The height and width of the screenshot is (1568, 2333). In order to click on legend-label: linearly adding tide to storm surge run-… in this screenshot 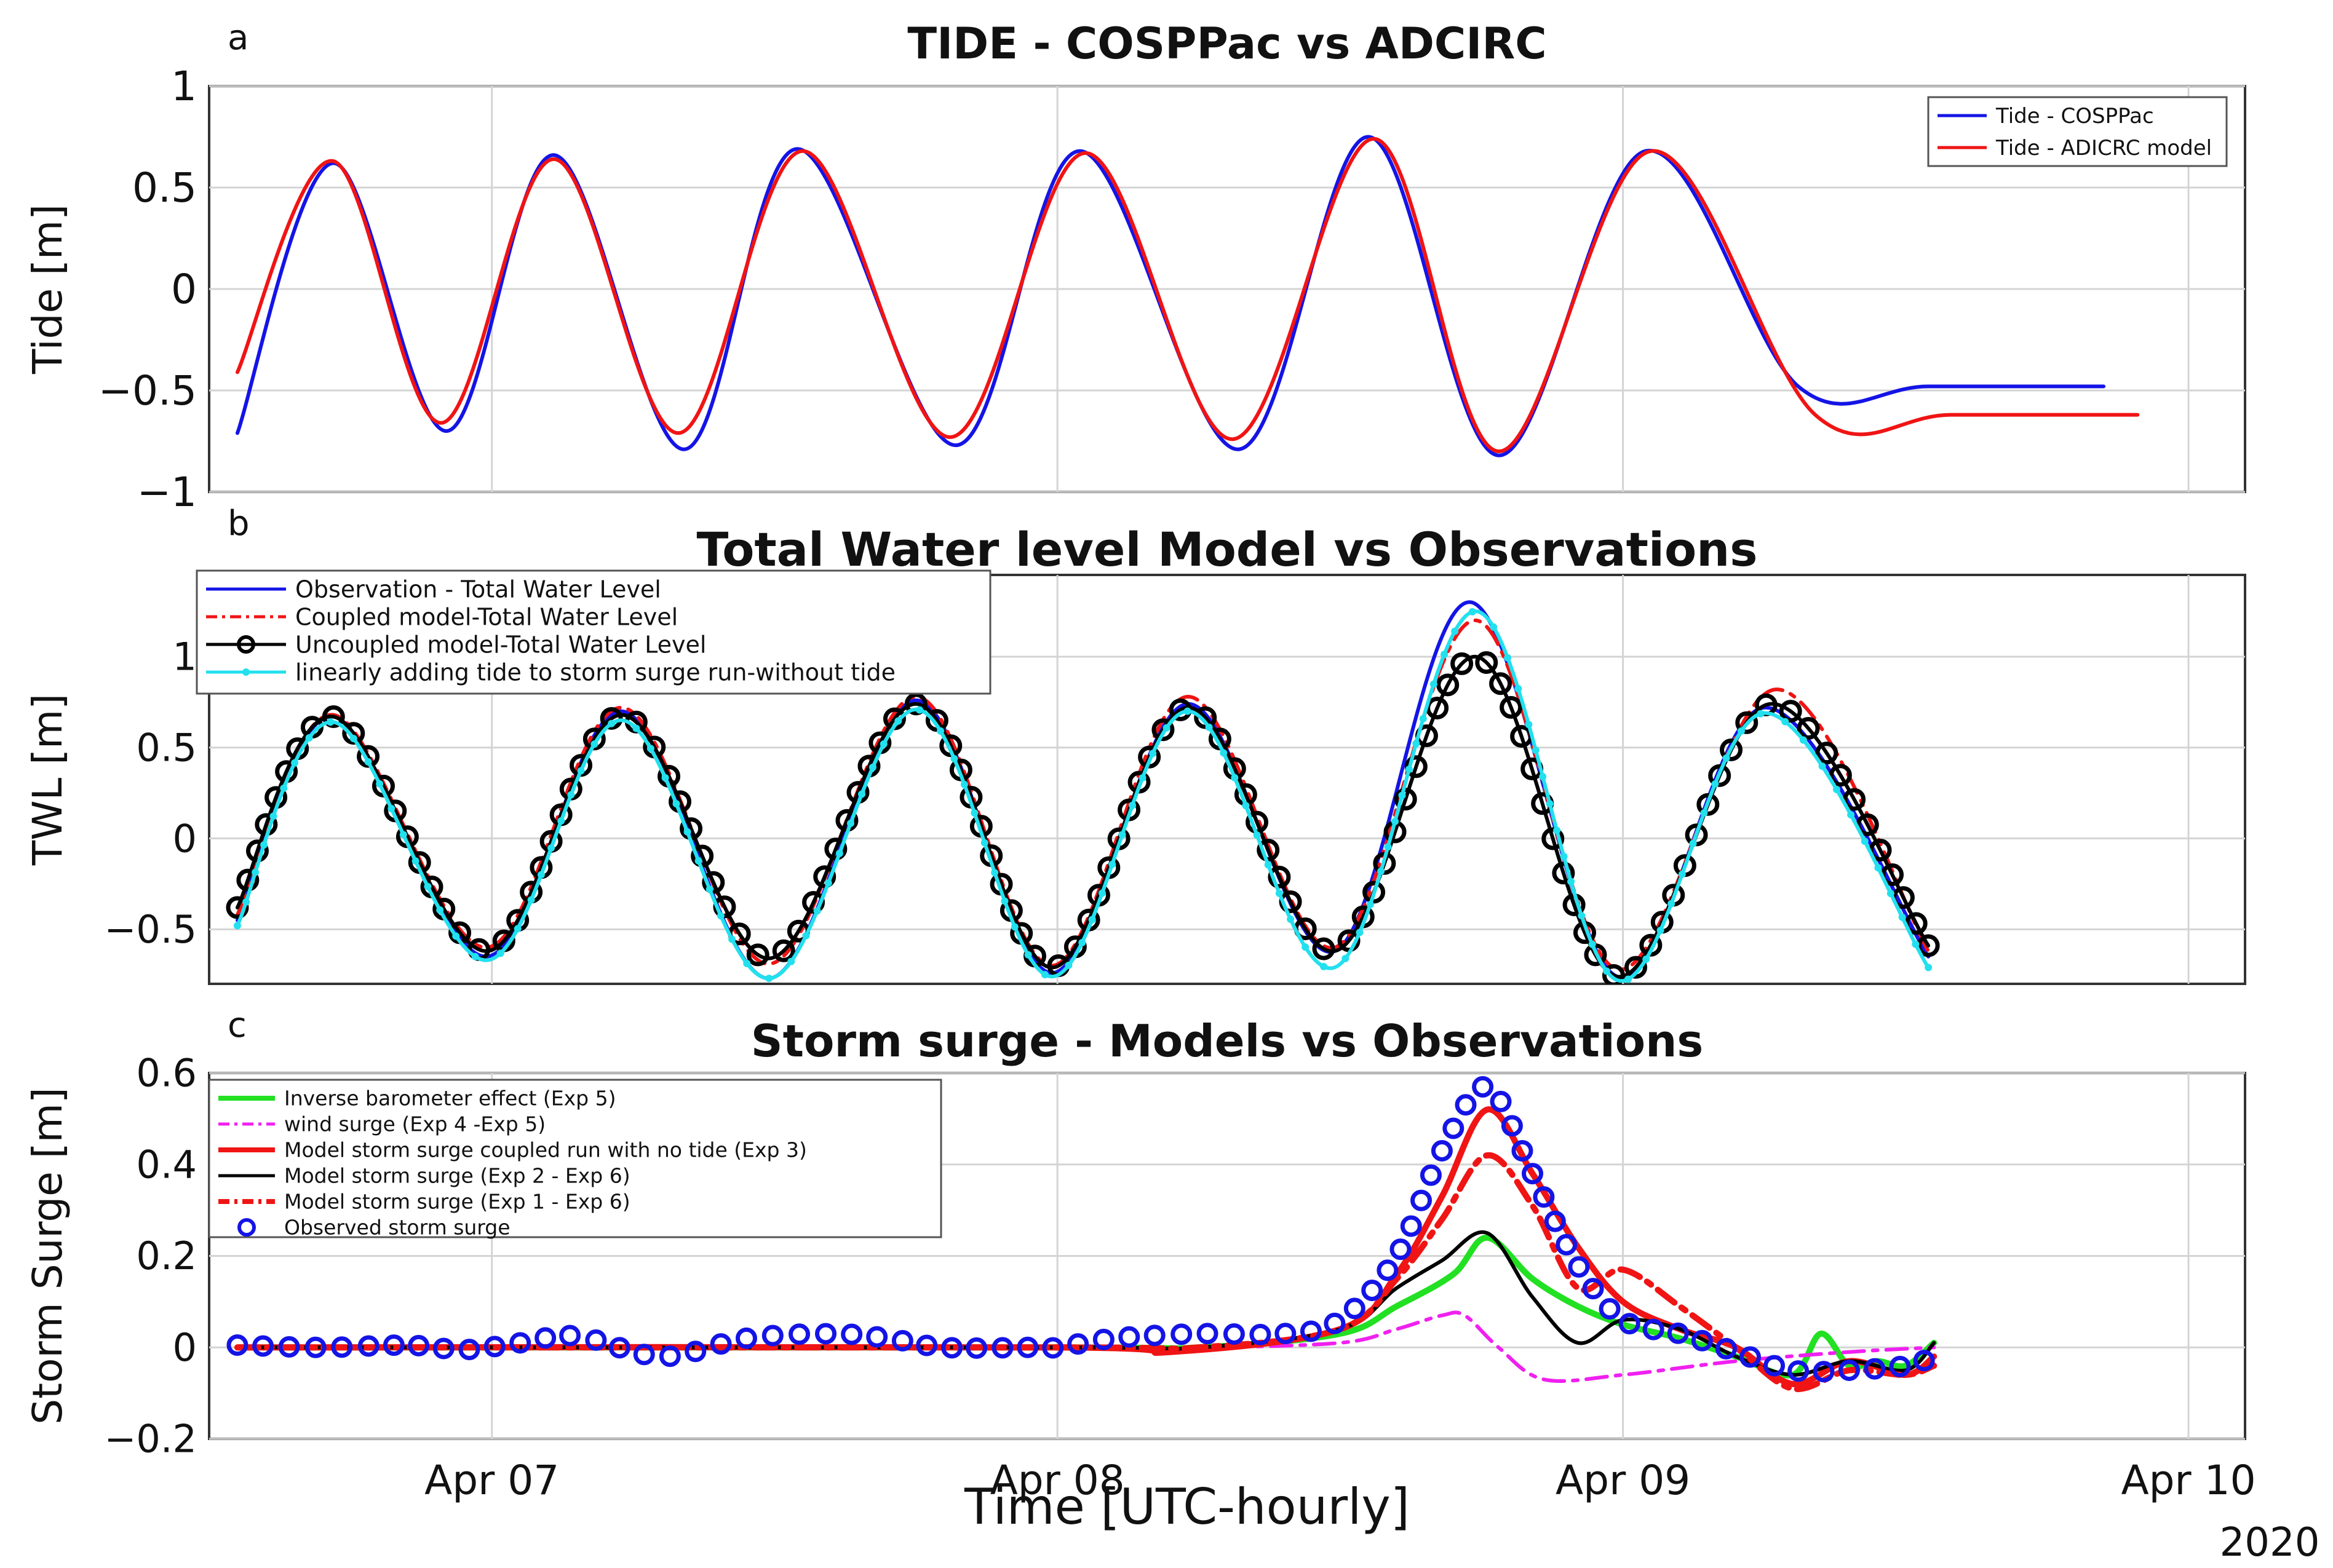, I will do `click(595, 672)`.